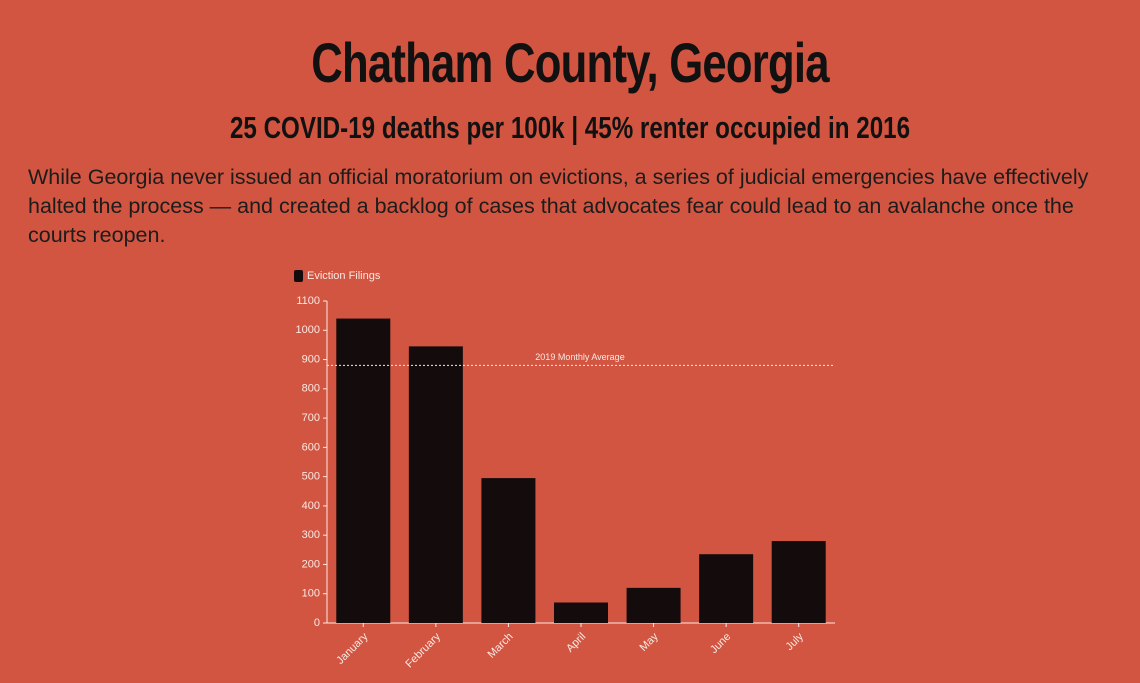  I want to click on y-tick-label: 500, so click(311, 477).